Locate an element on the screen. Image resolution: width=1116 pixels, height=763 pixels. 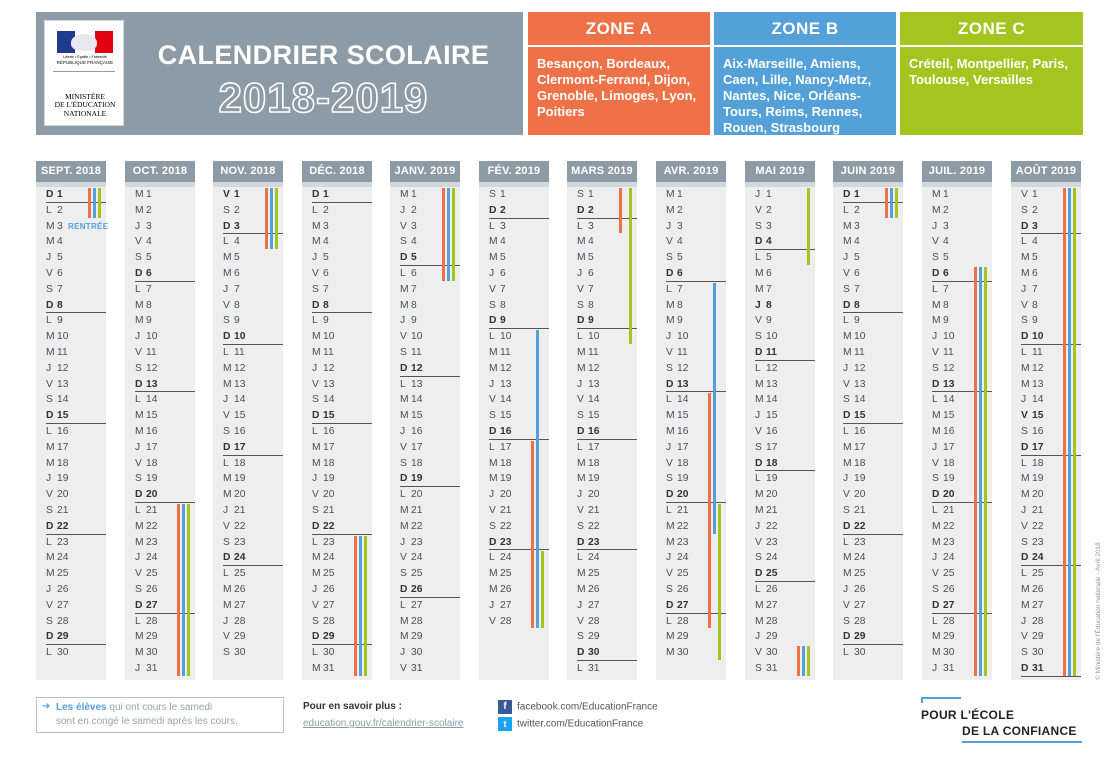
twitter-link: t twitter.com/EducationFrance is located at coordinates (570, 724).